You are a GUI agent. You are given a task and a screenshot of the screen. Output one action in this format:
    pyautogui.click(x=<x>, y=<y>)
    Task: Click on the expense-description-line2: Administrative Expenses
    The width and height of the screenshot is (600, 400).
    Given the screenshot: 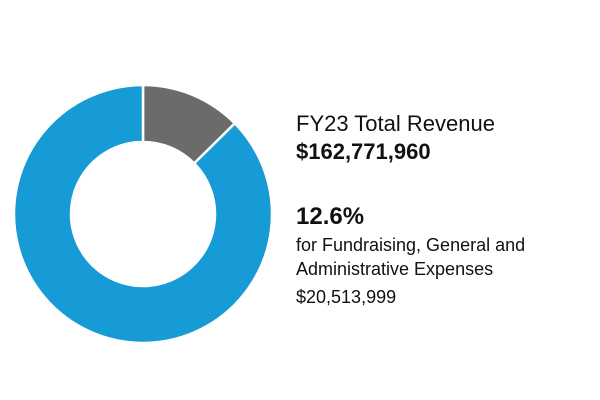 What is the action you would take?
    pyautogui.click(x=395, y=269)
    